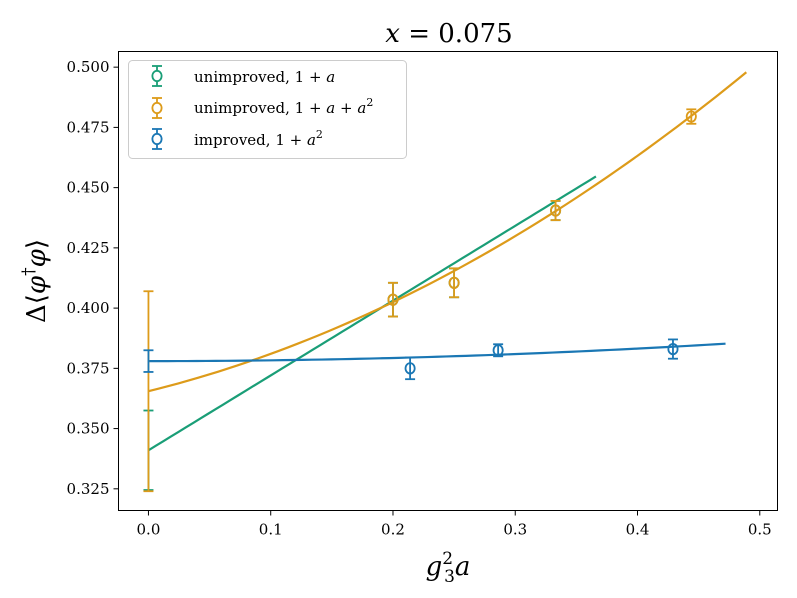 The width and height of the screenshot is (797, 598). I want to click on y-axis-label: Δ⟨φ†φ⟩, so click(35, 281).